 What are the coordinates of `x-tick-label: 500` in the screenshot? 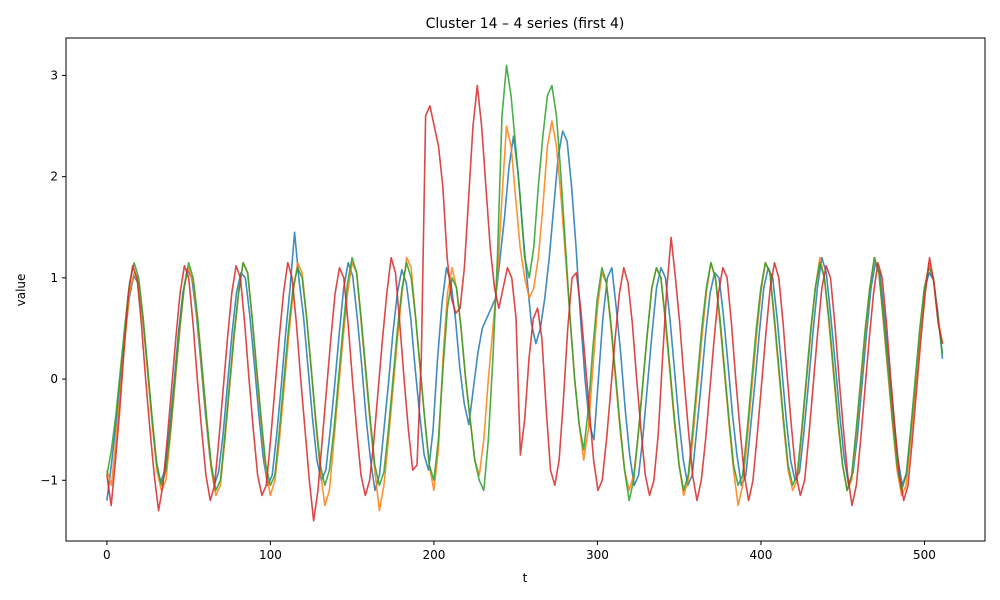 It's located at (924, 555).